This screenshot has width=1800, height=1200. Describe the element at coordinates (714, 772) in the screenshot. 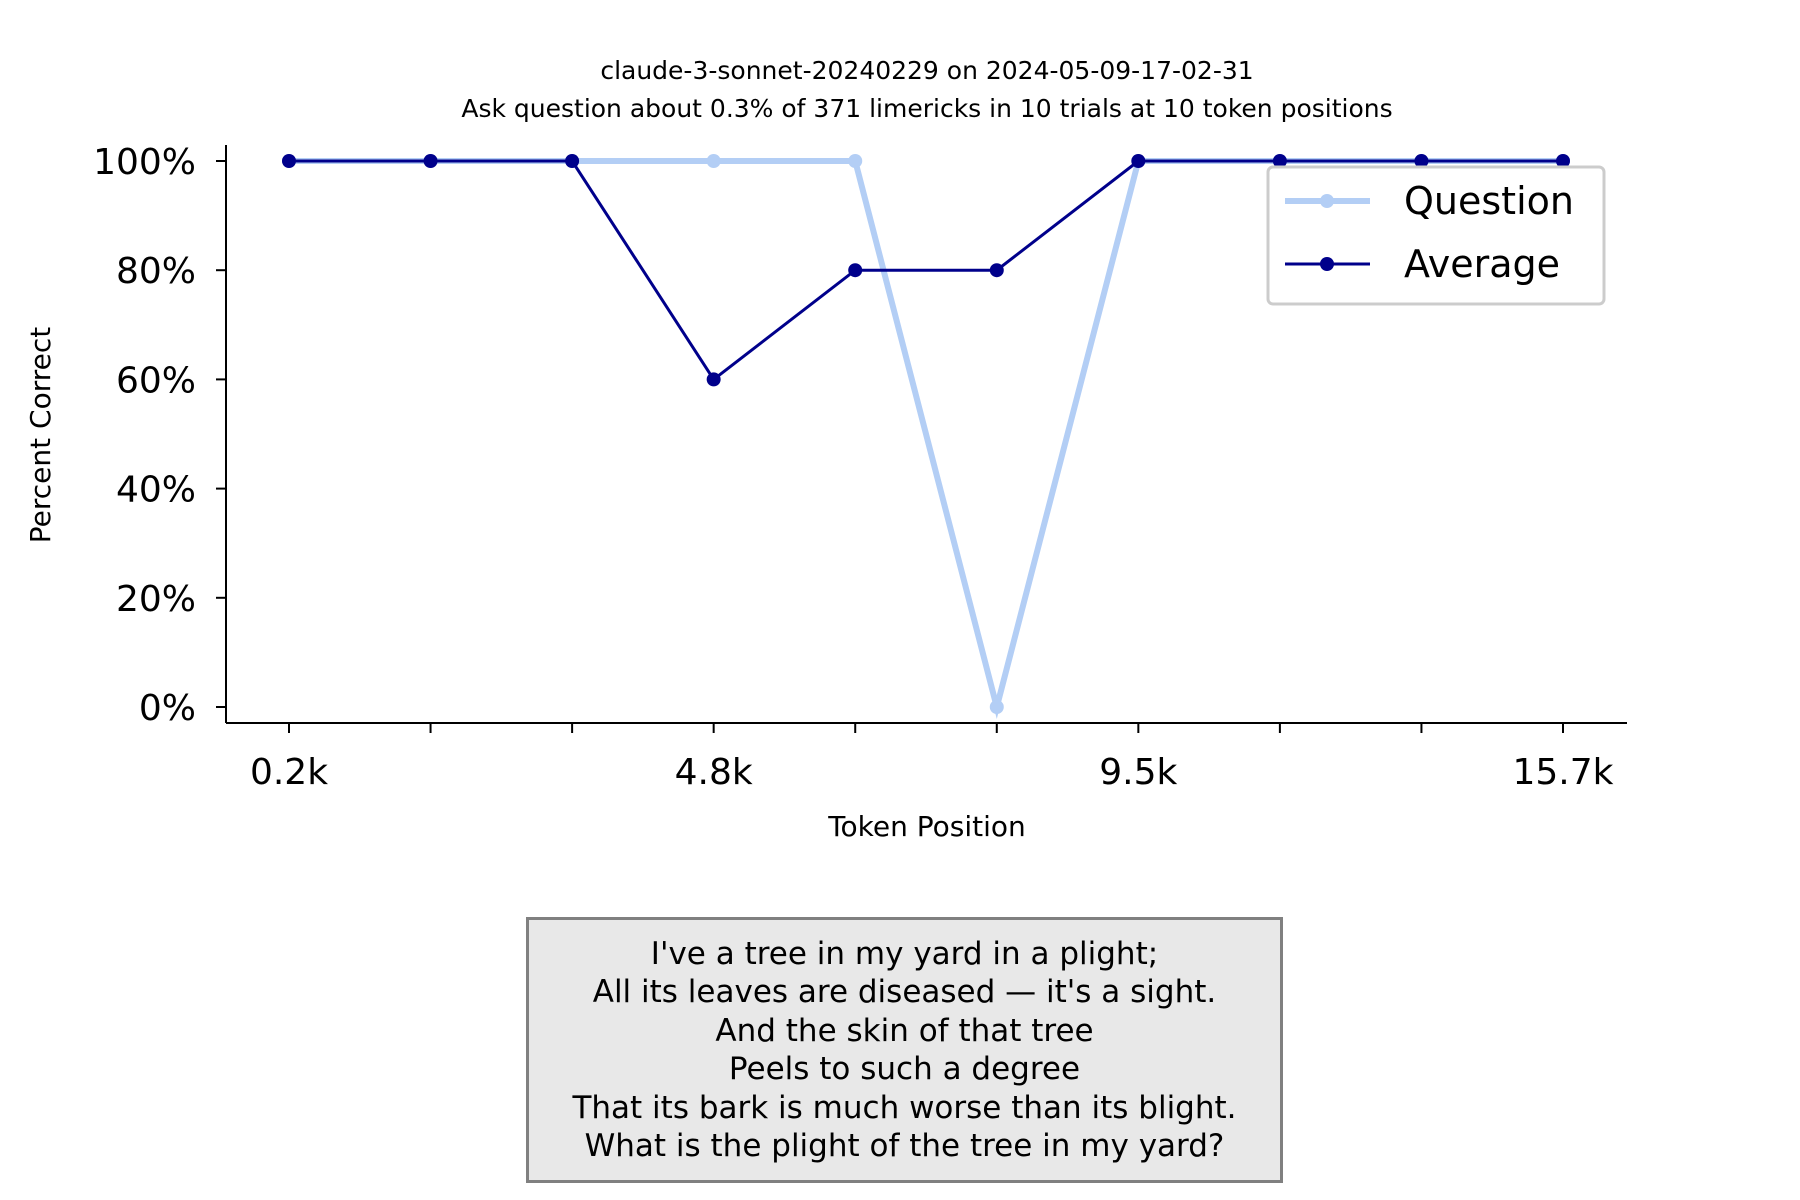

I see `x-tick-label: 4.8k` at that location.